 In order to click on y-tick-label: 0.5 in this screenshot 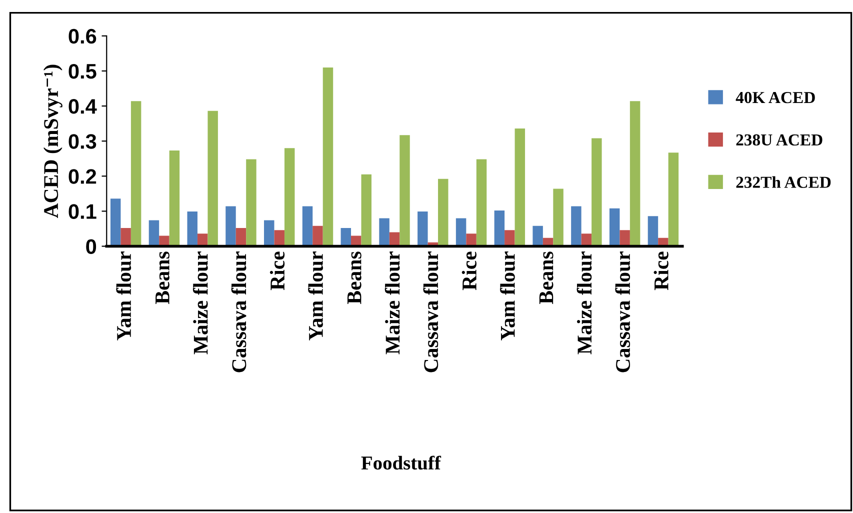, I will do `click(82, 71)`.